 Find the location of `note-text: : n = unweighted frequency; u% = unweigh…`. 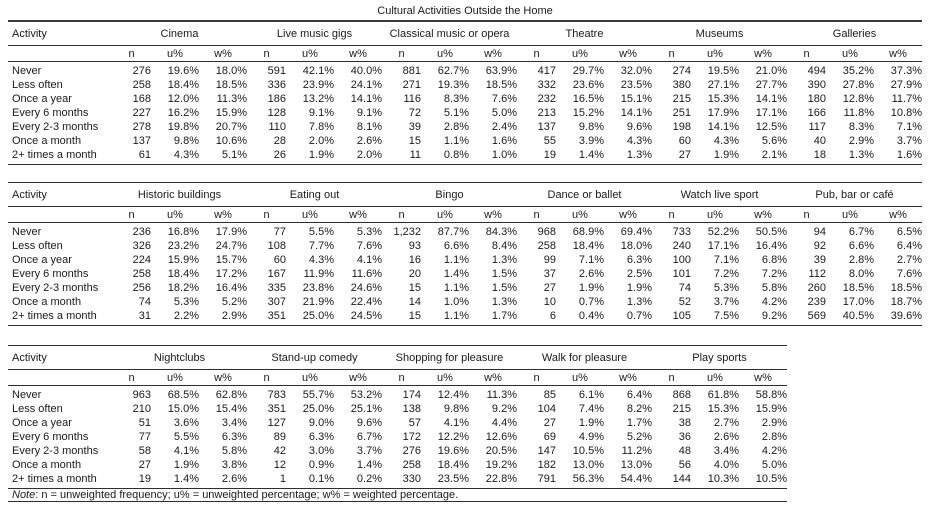

note-text: : n = unweighted frequency; u% = unweigh… is located at coordinates (247, 495).